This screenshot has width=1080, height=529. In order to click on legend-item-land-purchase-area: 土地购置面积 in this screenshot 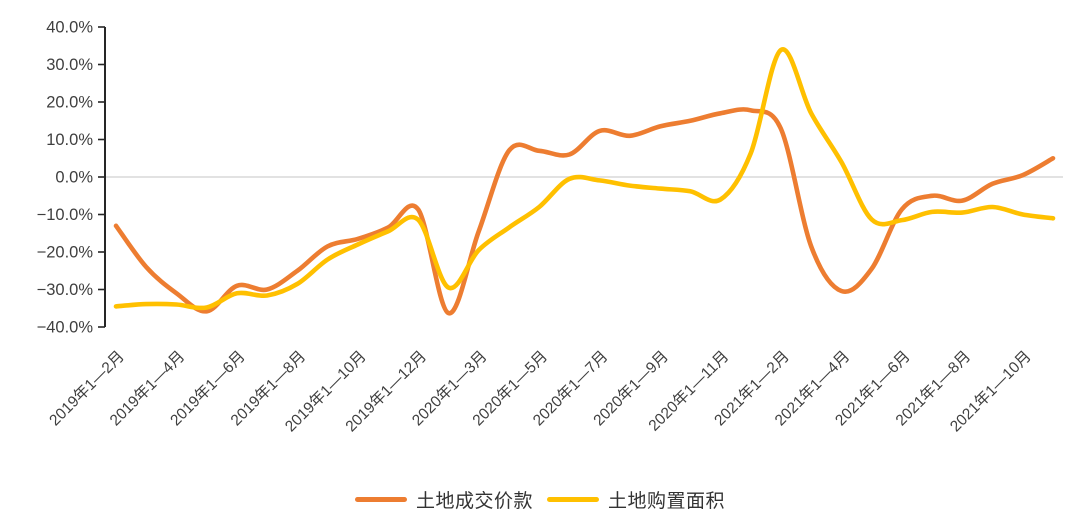, I will do `click(636, 499)`.